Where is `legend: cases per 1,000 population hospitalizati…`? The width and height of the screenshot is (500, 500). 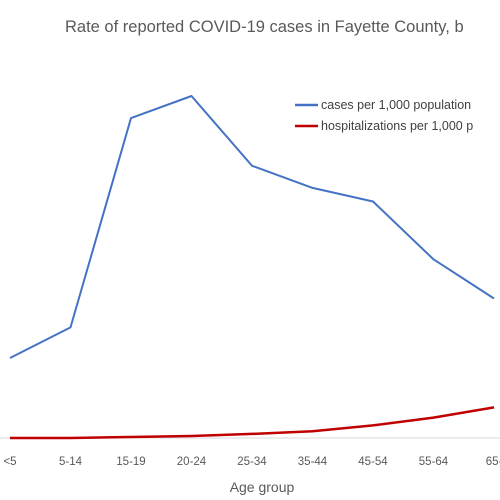 legend: cases per 1,000 population hospitalizati… is located at coordinates (384, 115).